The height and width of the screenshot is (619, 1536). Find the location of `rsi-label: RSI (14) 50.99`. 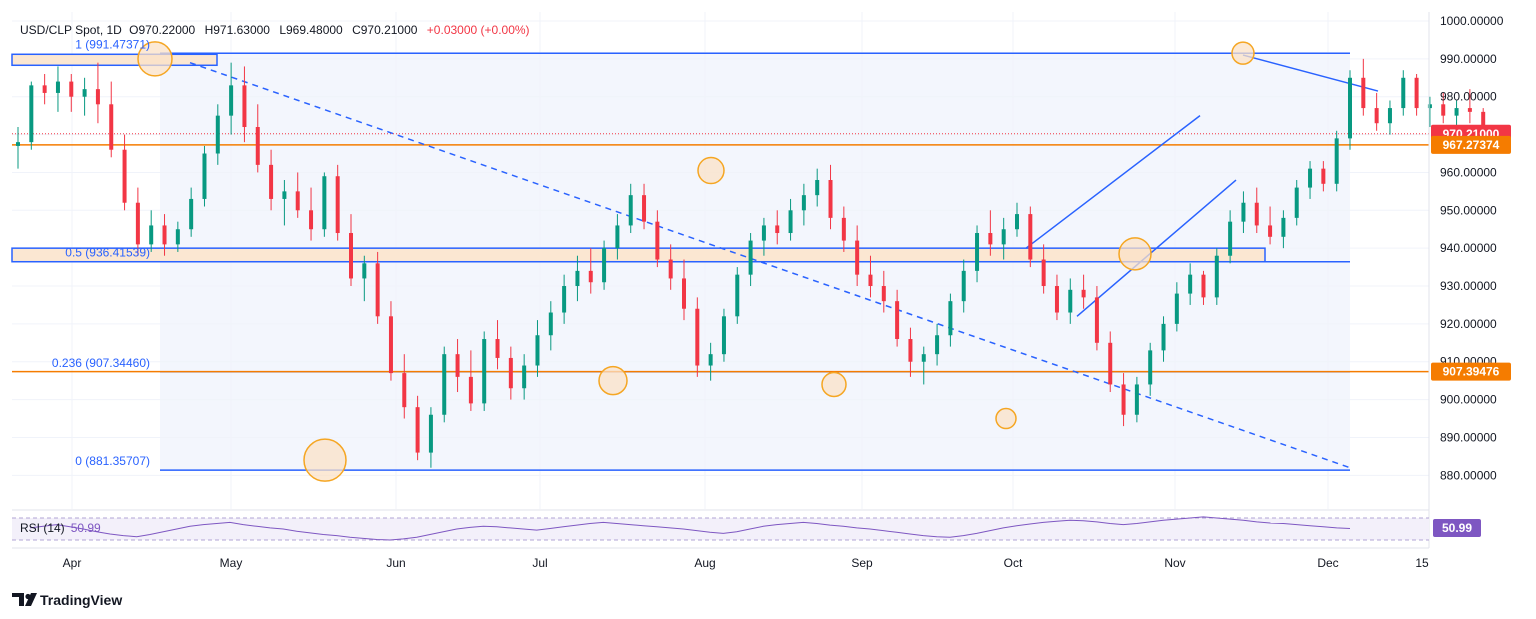

rsi-label: RSI (14) 50.99 is located at coordinates (60, 528).